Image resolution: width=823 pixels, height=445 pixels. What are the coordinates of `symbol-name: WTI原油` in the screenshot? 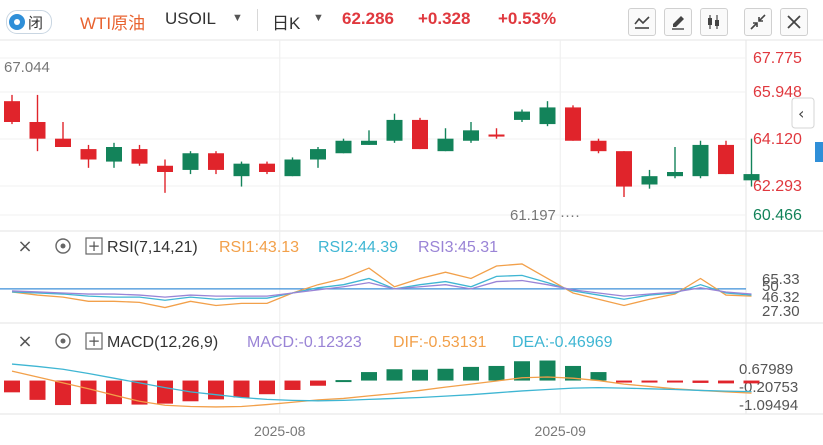 It's located at (113, 23).